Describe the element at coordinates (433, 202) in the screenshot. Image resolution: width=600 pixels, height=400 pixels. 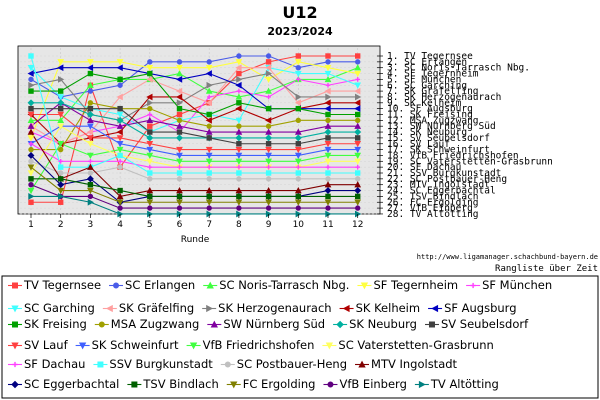
I see `rank-label: 26. FC Ergolding` at that location.